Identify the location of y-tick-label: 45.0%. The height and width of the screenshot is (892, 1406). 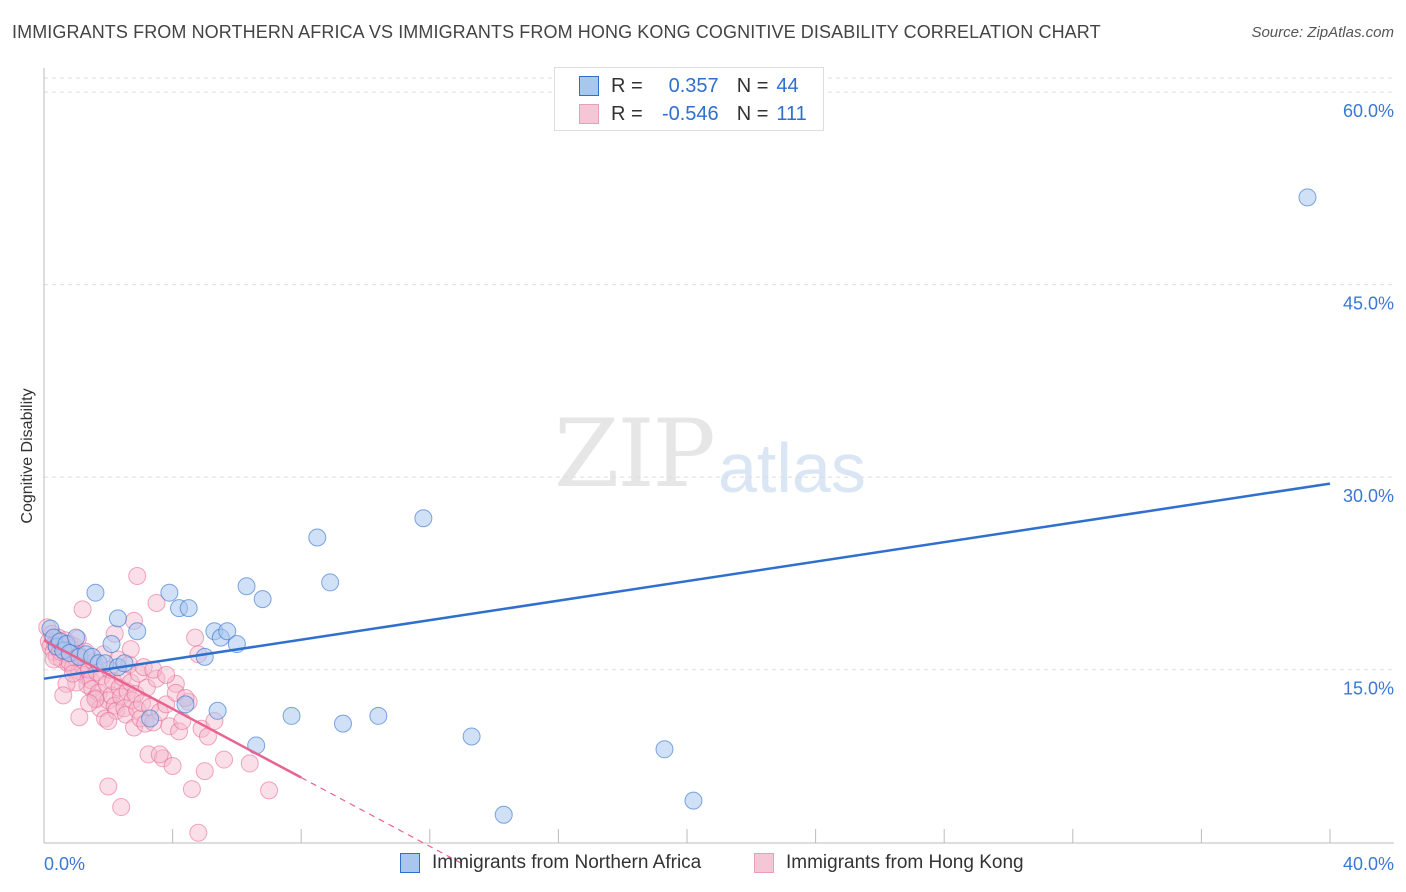
(1368, 304).